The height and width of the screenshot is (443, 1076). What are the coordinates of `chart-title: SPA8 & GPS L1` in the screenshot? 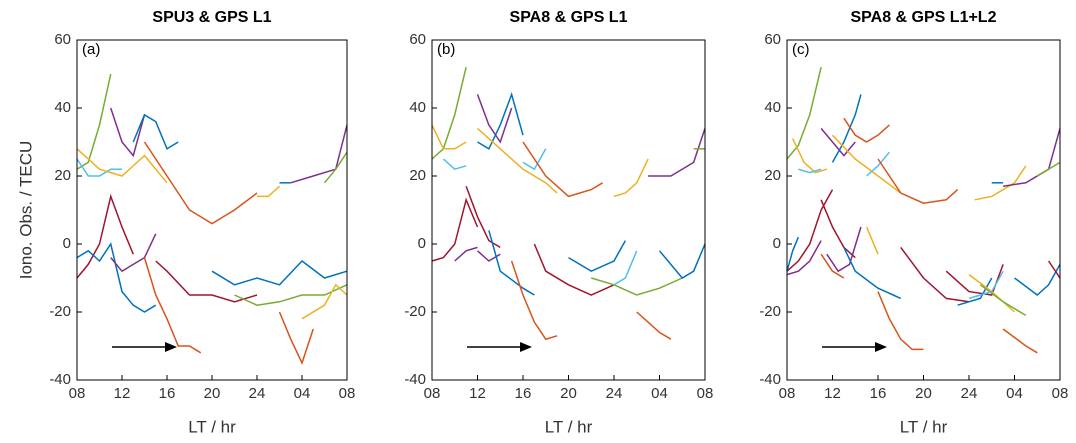 It's located at (569, 17).